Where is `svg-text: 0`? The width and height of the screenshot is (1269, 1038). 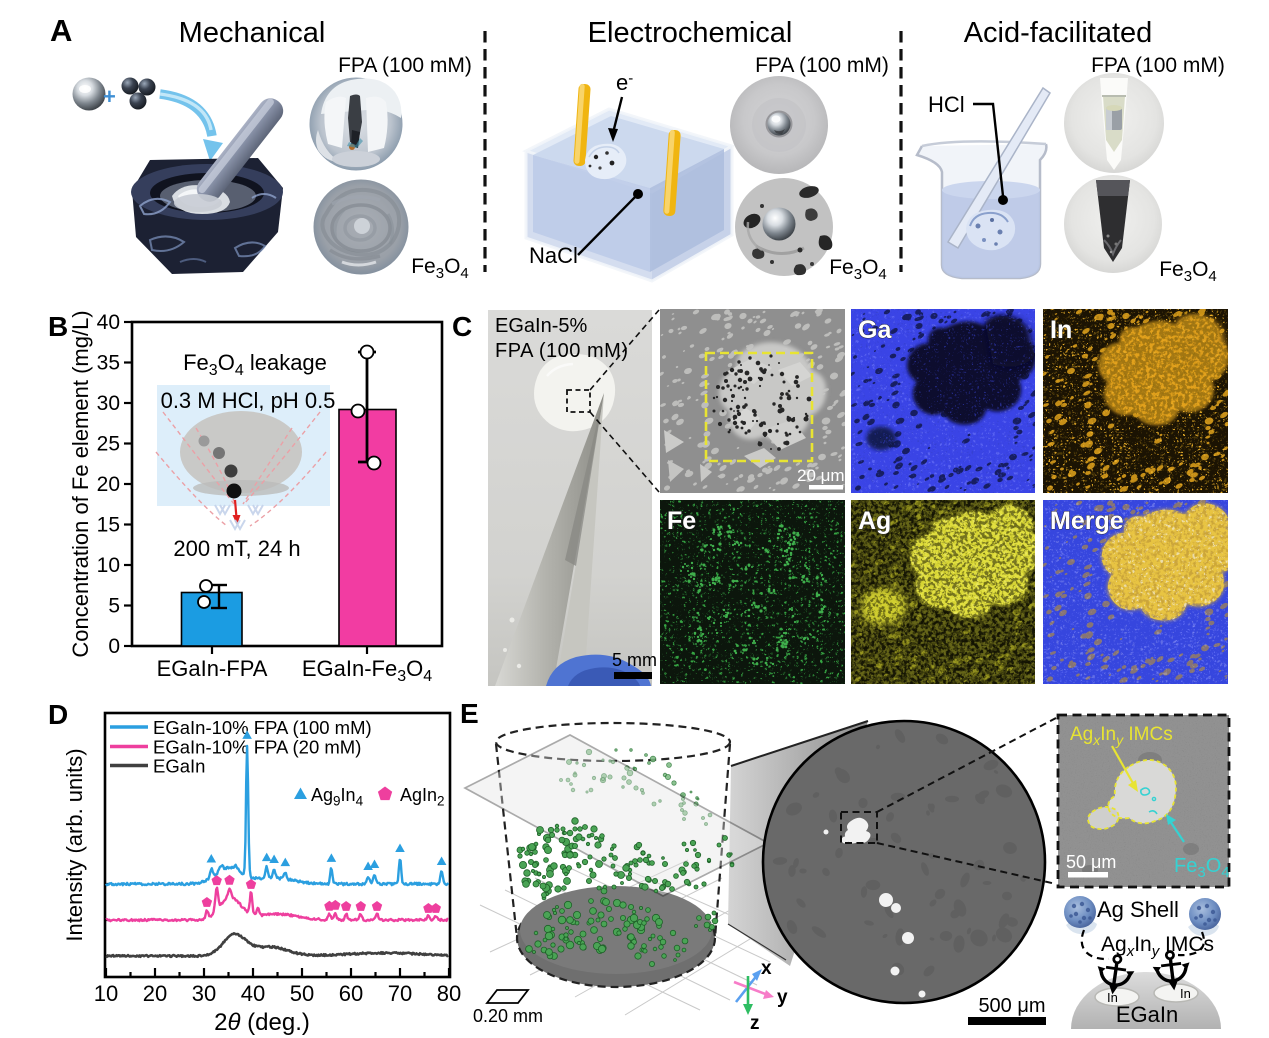
svg-text: 0 is located at coordinates (114, 646).